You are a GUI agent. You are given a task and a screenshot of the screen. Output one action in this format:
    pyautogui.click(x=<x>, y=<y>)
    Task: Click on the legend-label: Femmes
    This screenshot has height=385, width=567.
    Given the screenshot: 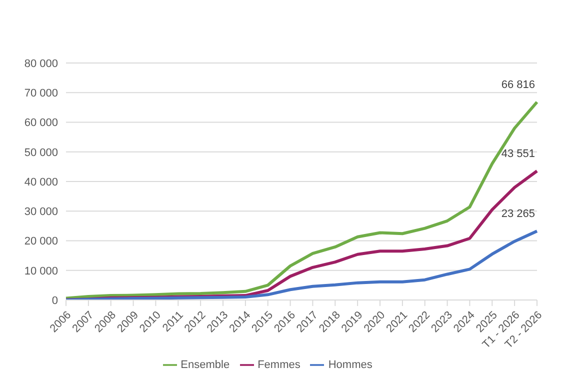 What is the action you would take?
    pyautogui.click(x=279, y=364)
    